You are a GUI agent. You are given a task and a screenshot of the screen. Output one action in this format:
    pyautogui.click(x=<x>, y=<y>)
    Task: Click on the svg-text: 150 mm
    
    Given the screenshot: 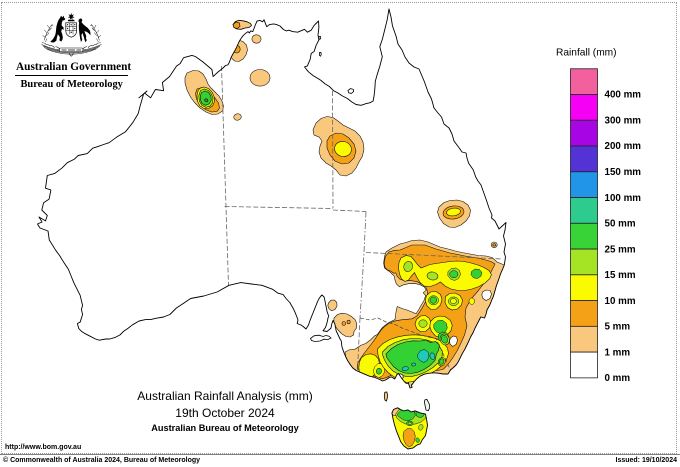 What is the action you would take?
    pyautogui.click(x=623, y=172)
    